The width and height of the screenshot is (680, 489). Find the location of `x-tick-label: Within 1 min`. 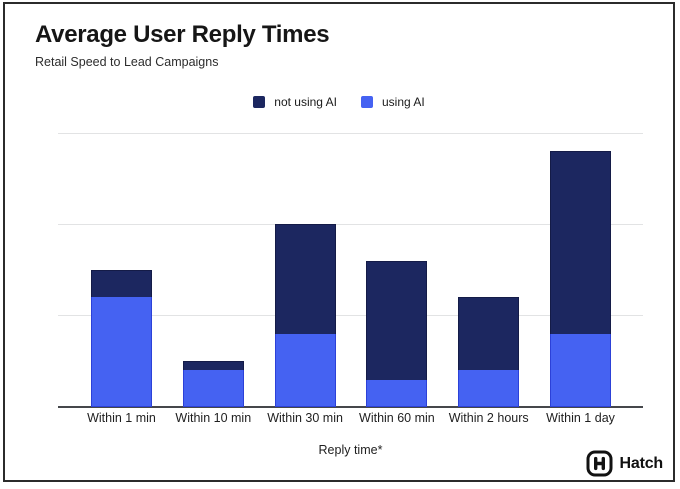

x-tick-label: Within 1 min is located at coordinates (121, 418).